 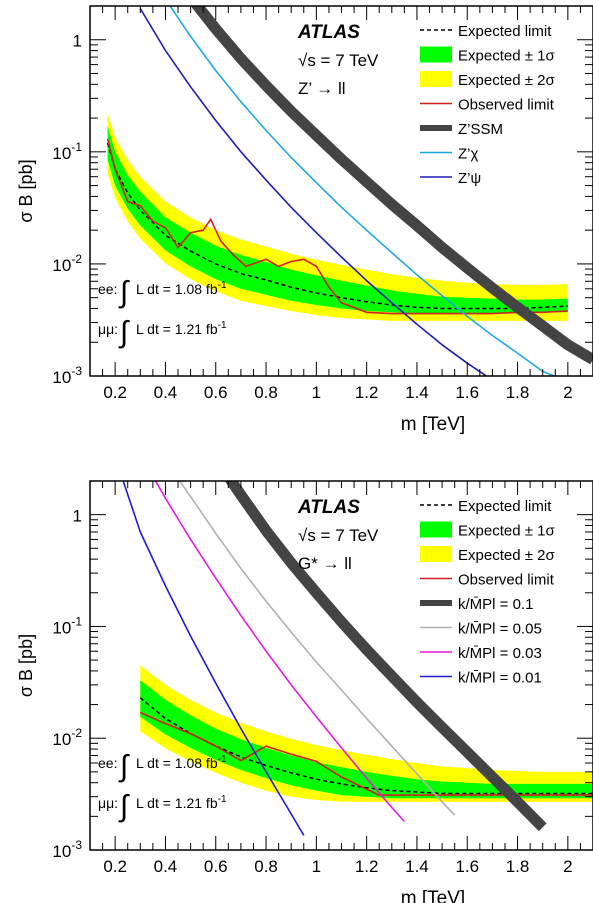 What do you see at coordinates (500, 653) in the screenshot?
I see `legend-label: k/M̄Pl = 0.03` at bounding box center [500, 653].